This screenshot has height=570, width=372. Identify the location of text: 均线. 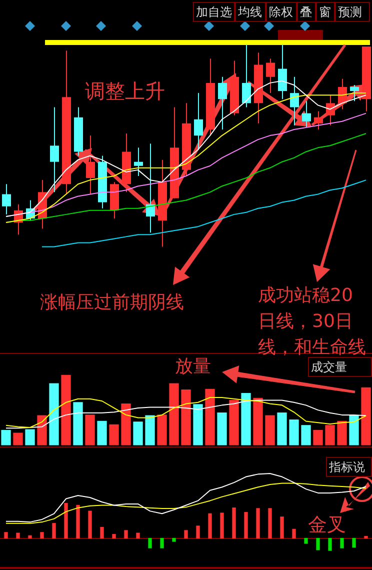
(250, 12).